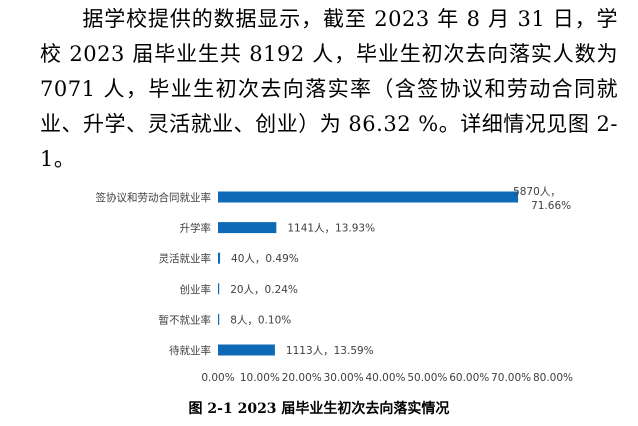 The width and height of the screenshot is (638, 426). I want to click on category-label: 升学率, so click(196, 228).